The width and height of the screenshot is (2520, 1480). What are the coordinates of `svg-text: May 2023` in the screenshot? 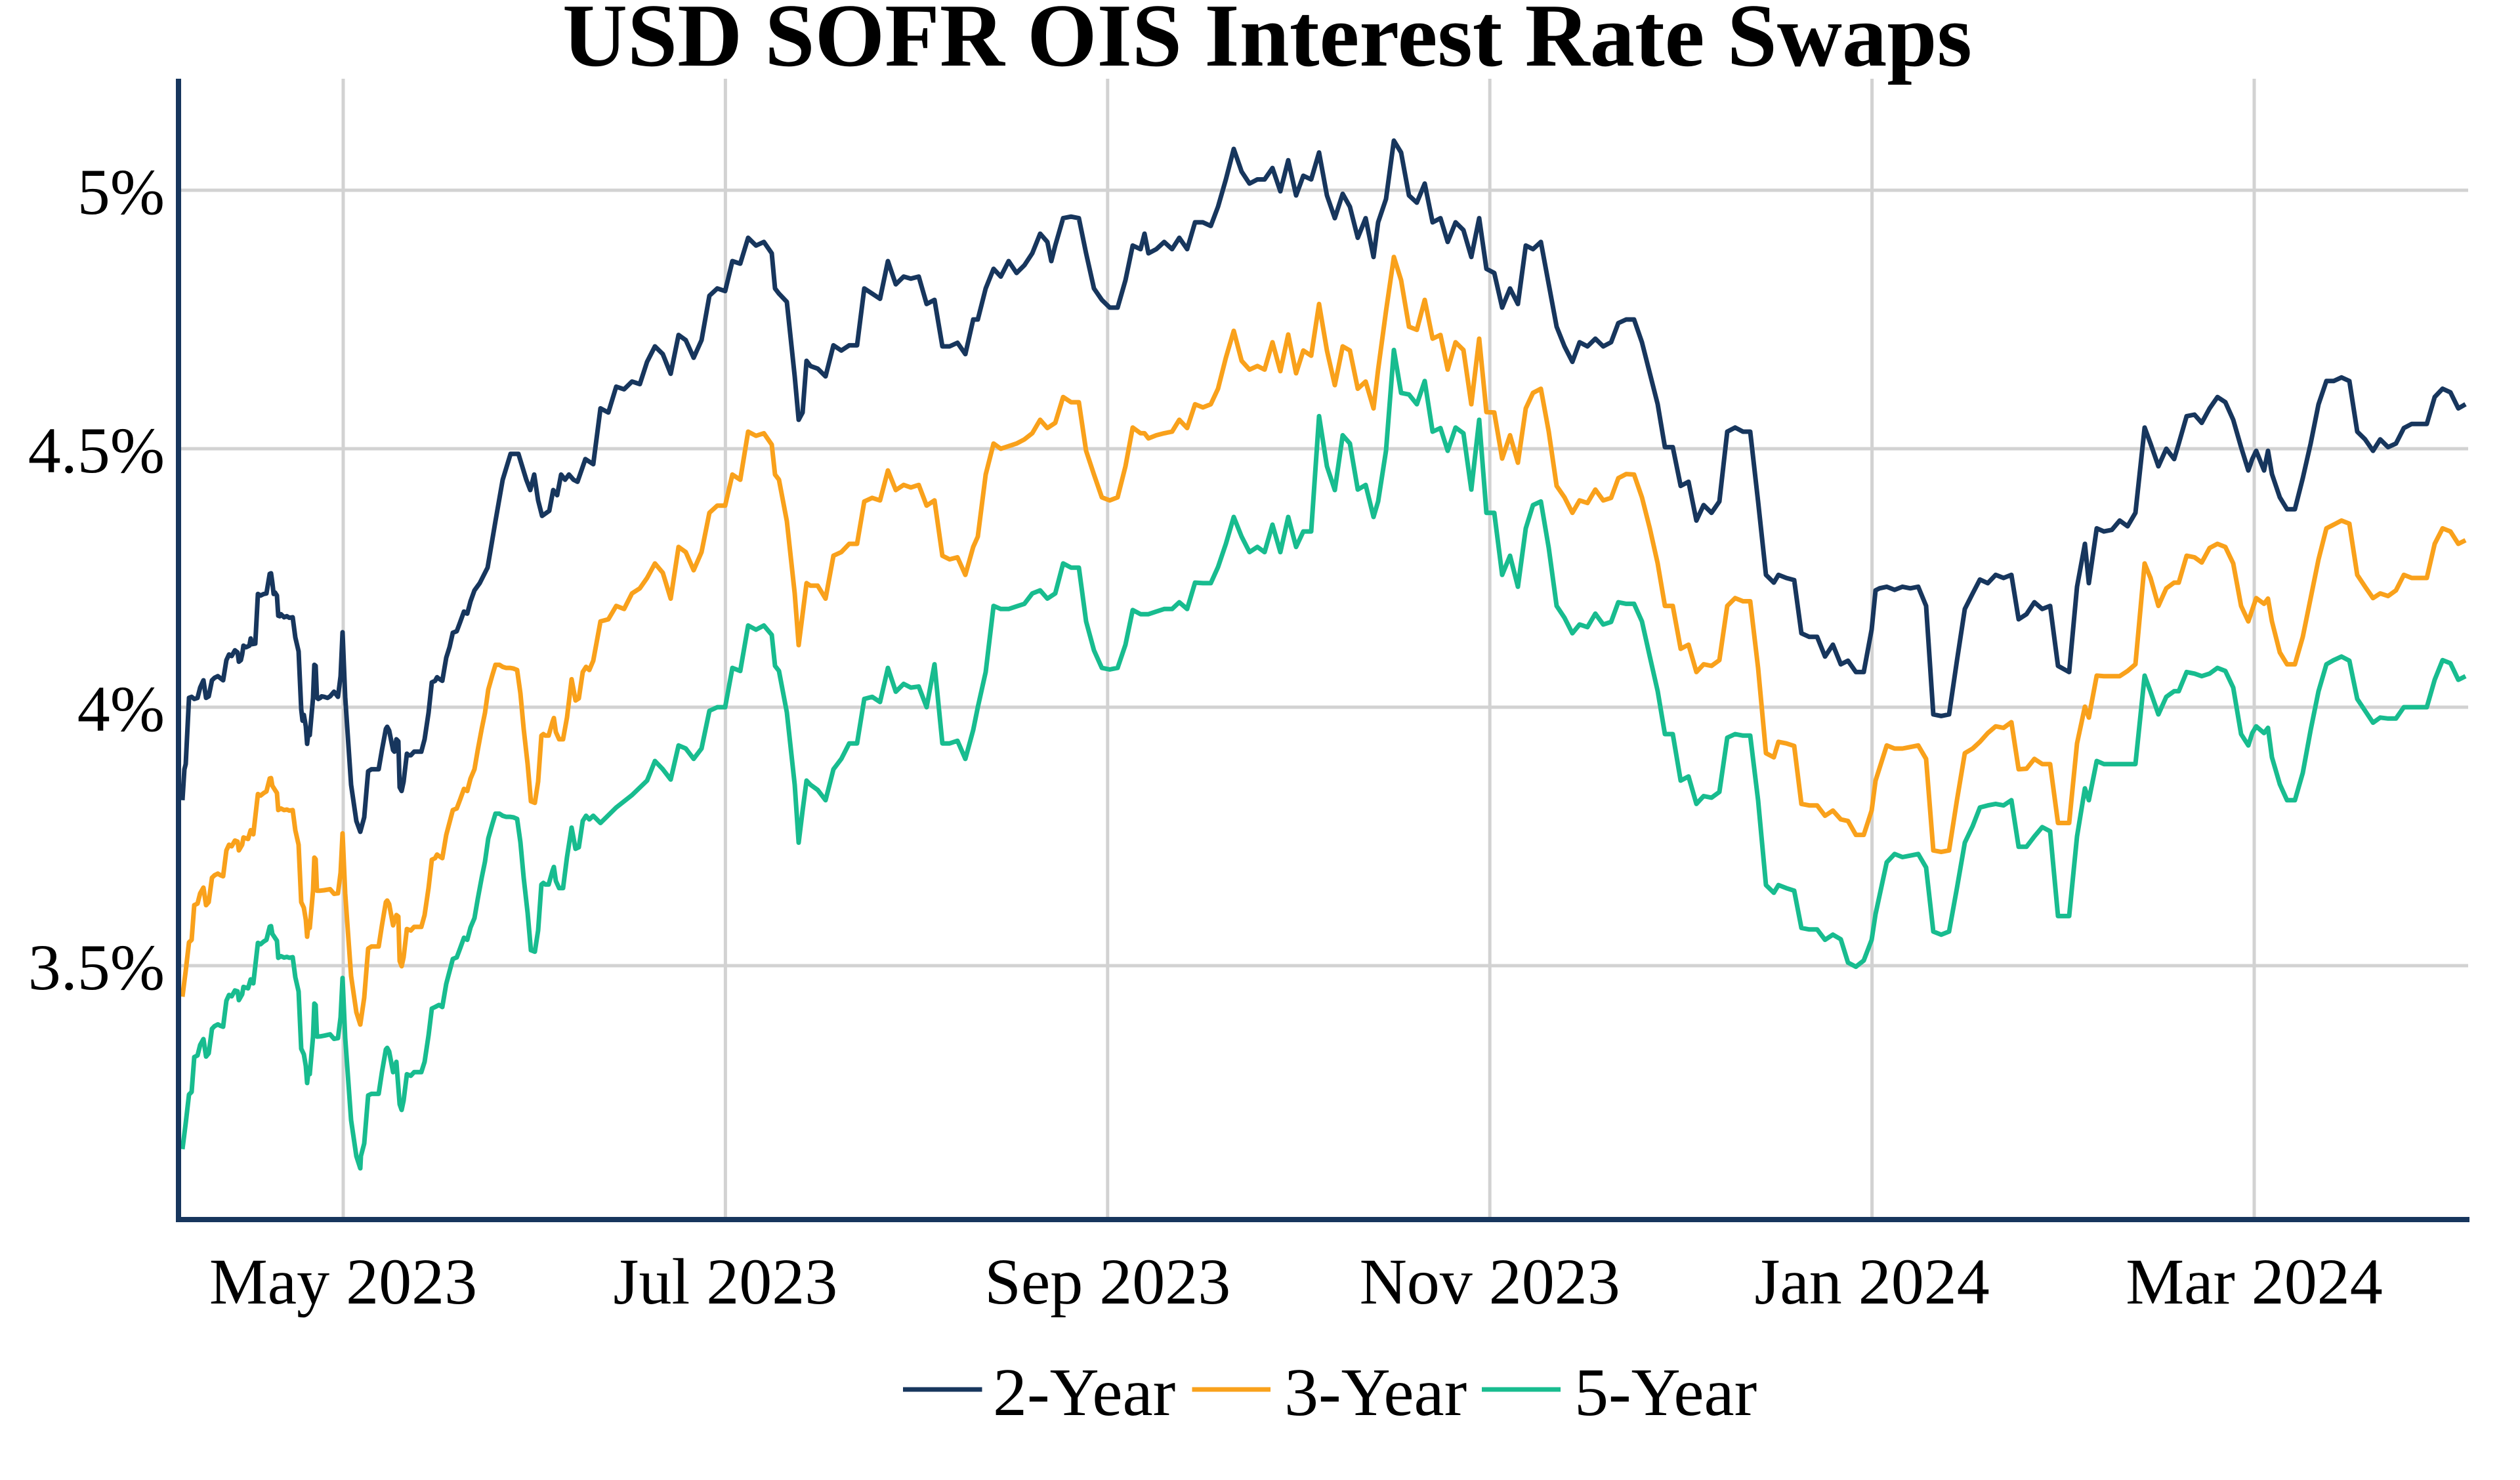 It's located at (343, 1281).